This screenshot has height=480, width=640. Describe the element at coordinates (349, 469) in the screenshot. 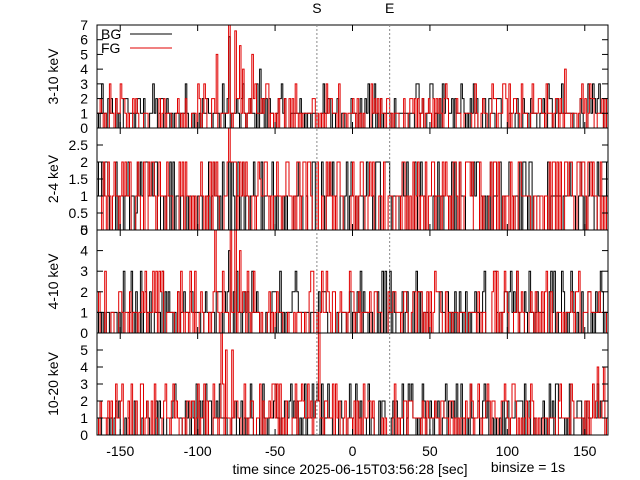

I see `x-axis-label: time since 2025-06-15T03:56:28 [sec]` at that location.